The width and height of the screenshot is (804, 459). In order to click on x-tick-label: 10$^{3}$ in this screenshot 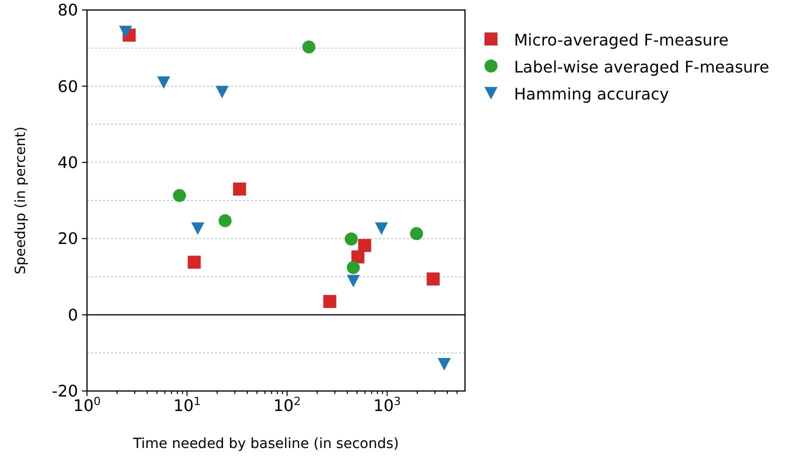, I will do `click(387, 404)`.